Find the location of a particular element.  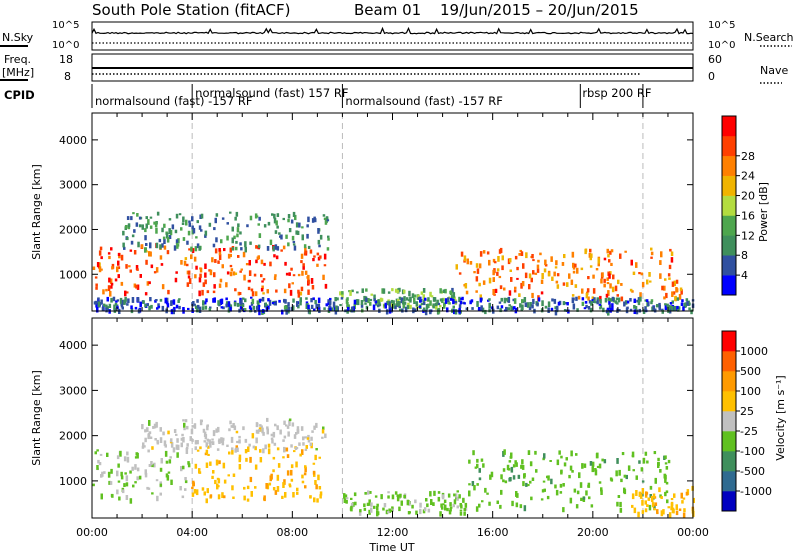

time-tick-label: 20:00 is located at coordinates (593, 532).